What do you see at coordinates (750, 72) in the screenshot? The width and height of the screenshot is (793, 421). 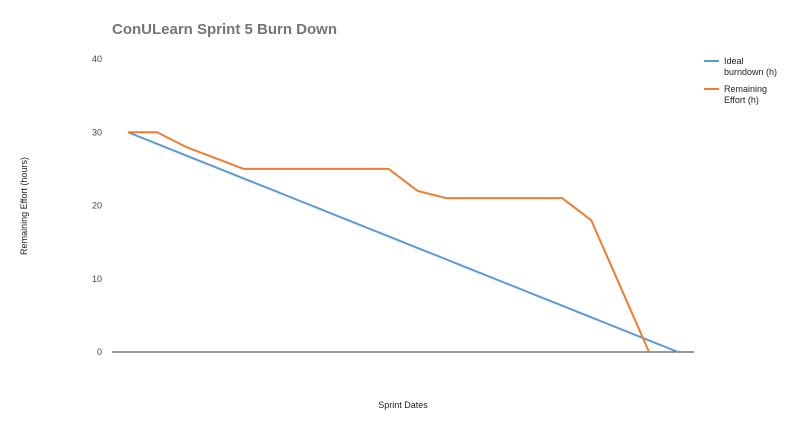 I see `legend-label: burndown (h)` at bounding box center [750, 72].